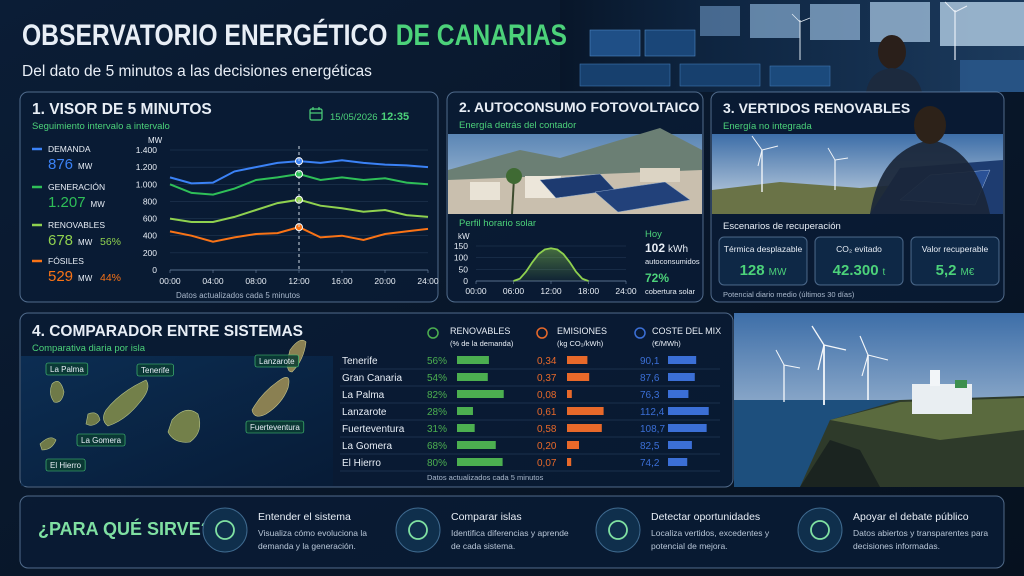 This screenshot has height=576, width=1024. I want to click on island-name: Gran Canaria, so click(372, 378).